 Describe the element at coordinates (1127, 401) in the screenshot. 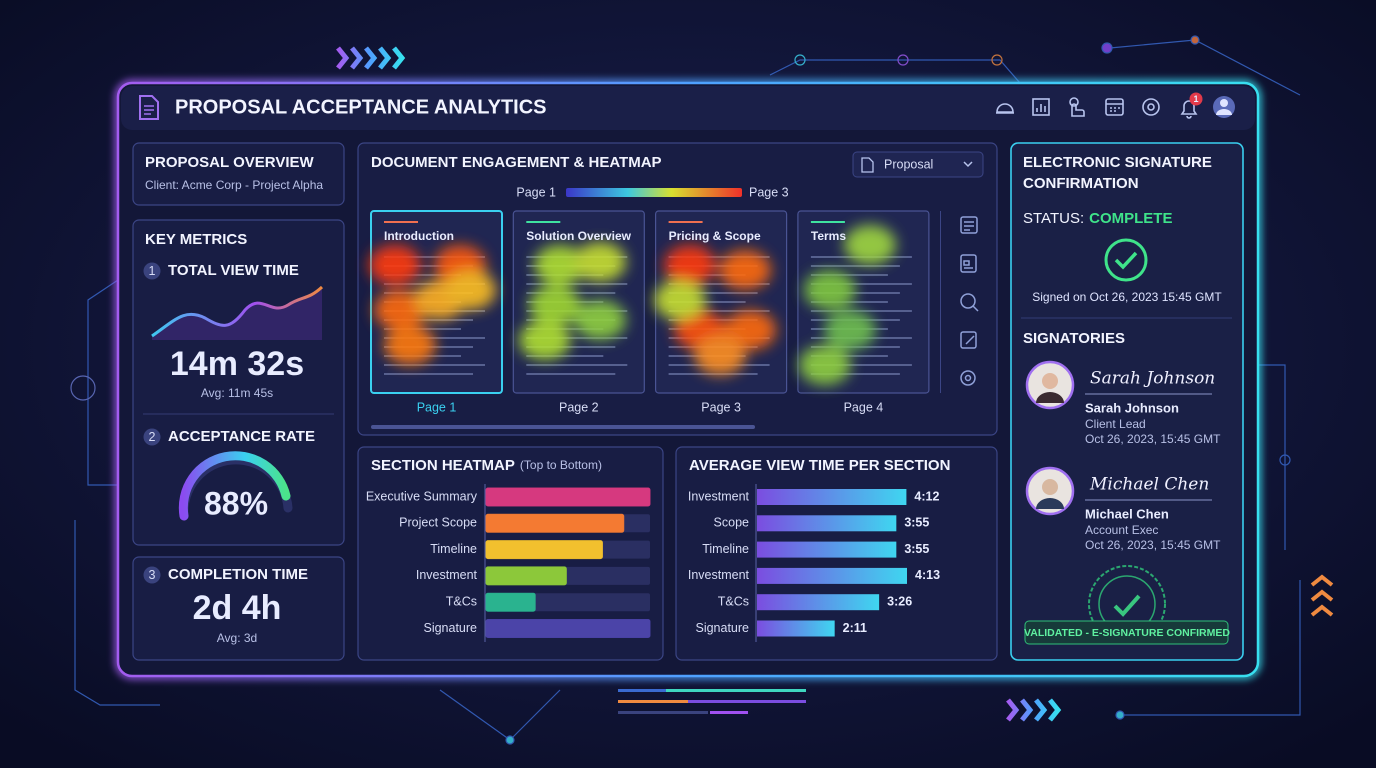

I see `signature-panel` at that location.